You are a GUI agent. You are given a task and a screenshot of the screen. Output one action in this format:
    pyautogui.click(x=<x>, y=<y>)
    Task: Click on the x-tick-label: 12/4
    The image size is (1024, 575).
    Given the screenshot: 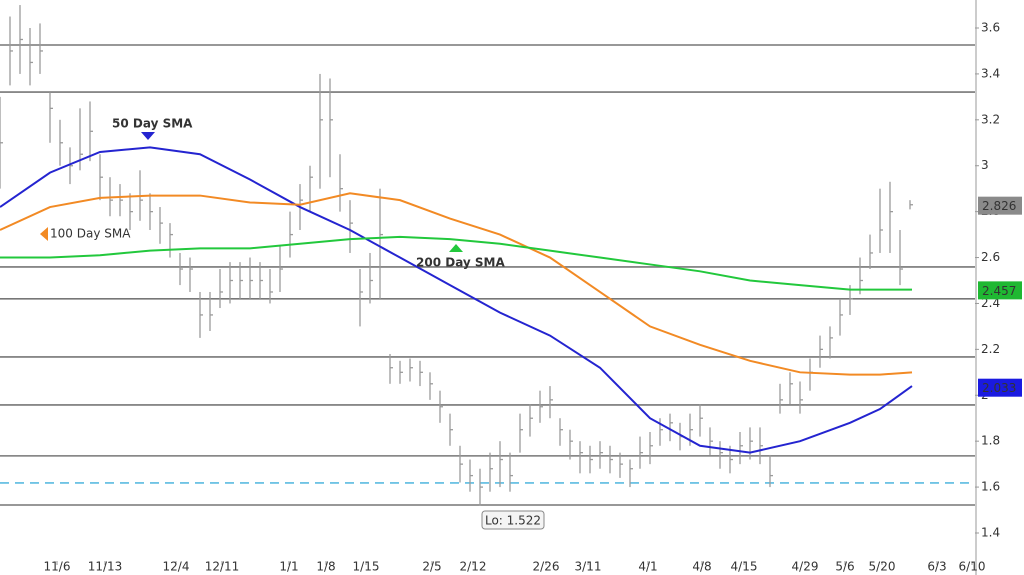 What is the action you would take?
    pyautogui.click(x=176, y=567)
    